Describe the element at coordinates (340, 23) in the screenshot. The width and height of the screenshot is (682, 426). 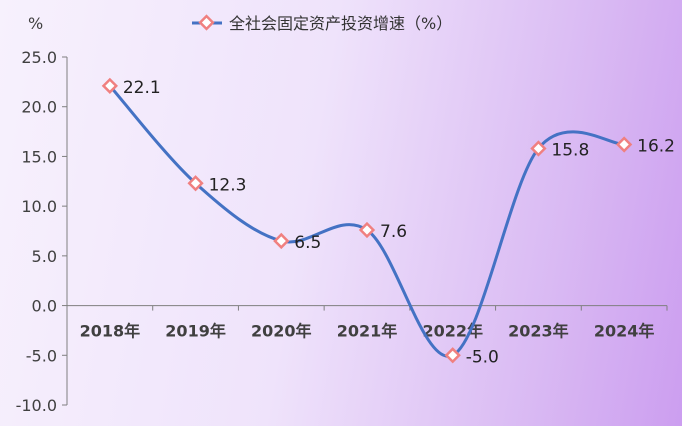
I see `legend-label: 全社会固定资产投资增速（%）` at that location.